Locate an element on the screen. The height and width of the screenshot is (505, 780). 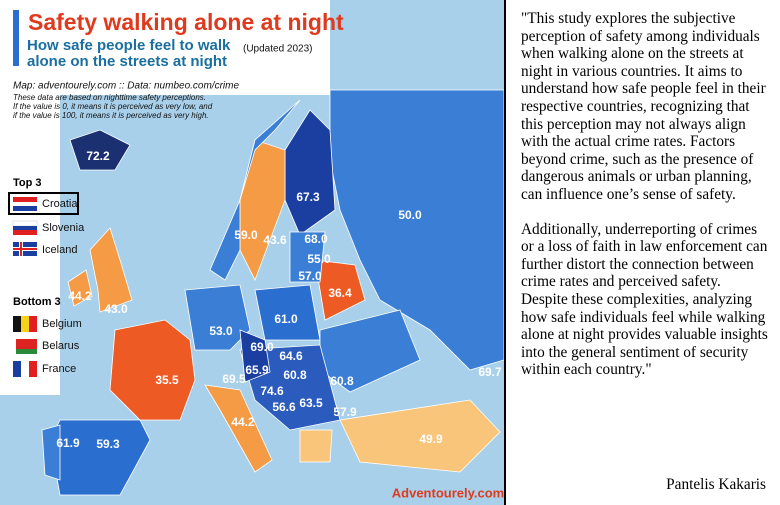
map-label: 43.0 is located at coordinates (116, 309).